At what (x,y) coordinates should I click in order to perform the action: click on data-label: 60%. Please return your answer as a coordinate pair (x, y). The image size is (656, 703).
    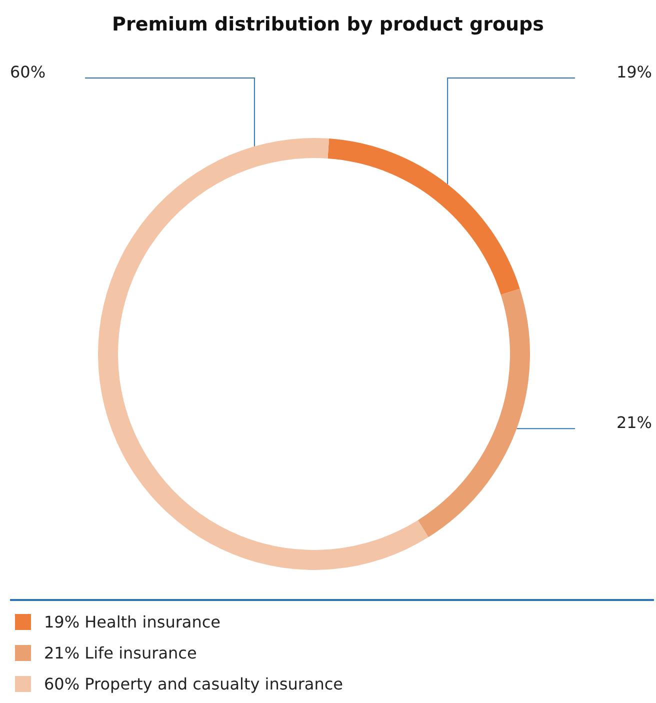
    Looking at the image, I should click on (28, 72).